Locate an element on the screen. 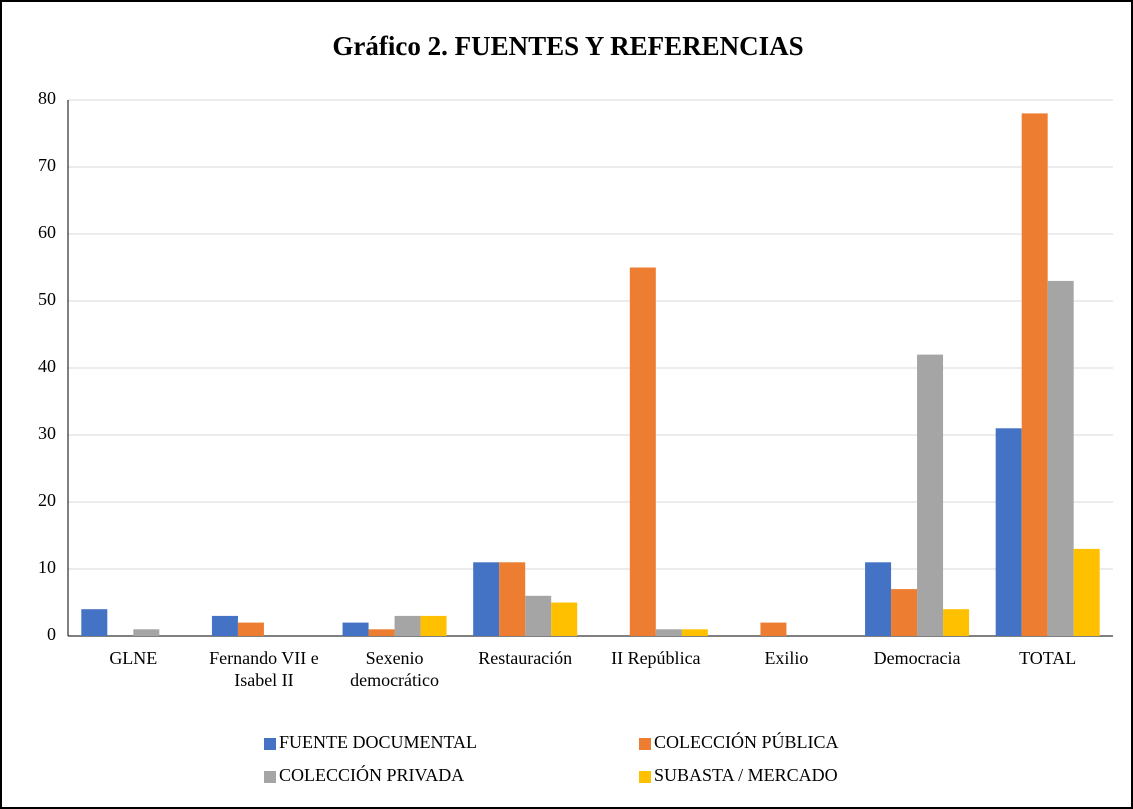 This screenshot has height=809, width=1133. x-tick-label: II República is located at coordinates (656, 658).